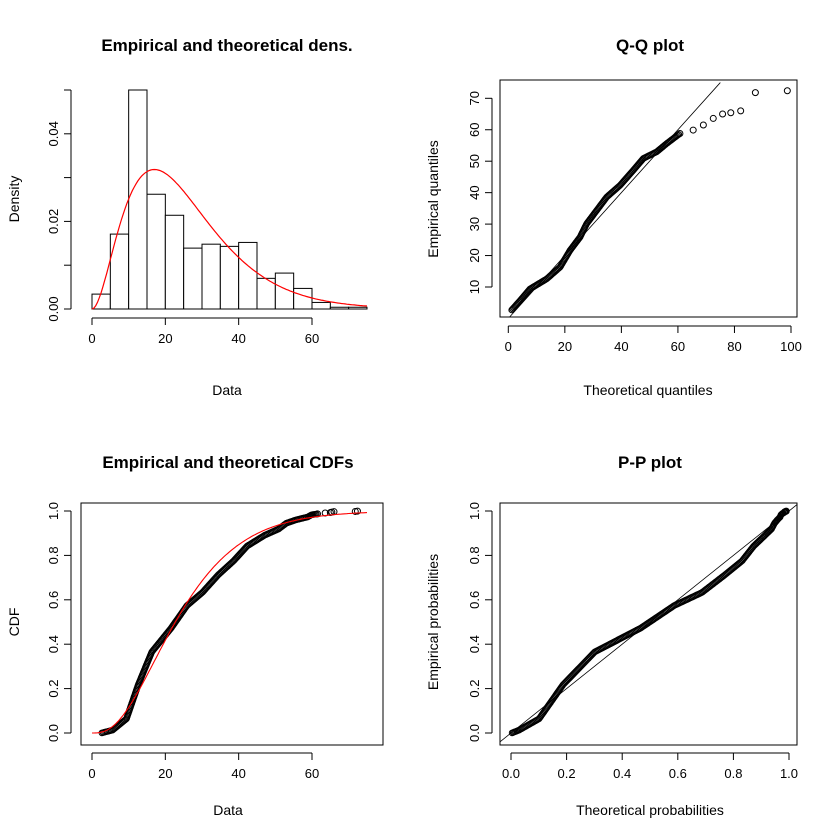 This screenshot has height=840, width=840. I want to click on theoretical-cdf-curve, so click(230, 623).